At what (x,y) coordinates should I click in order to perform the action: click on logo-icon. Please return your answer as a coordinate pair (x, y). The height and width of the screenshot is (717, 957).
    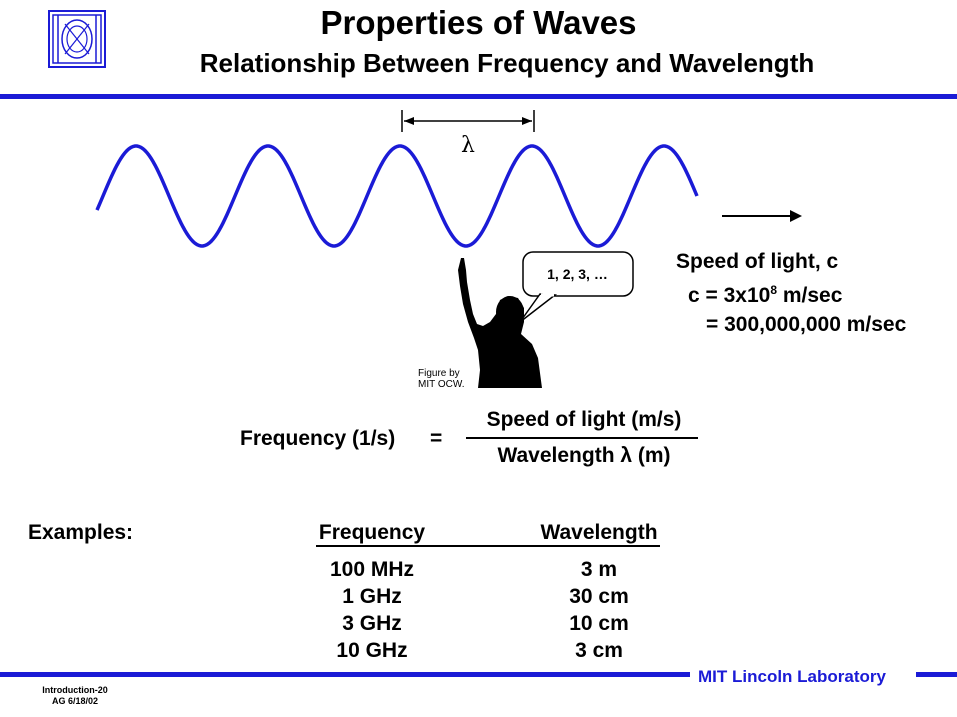
    Looking at the image, I should click on (77, 39).